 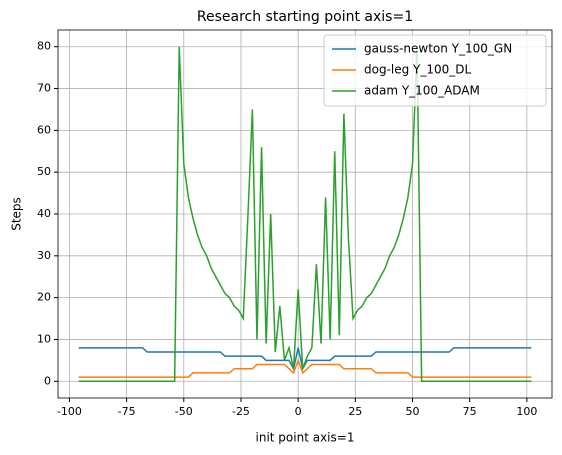 I want to click on y-tick-label: 70, so click(x=44, y=88).